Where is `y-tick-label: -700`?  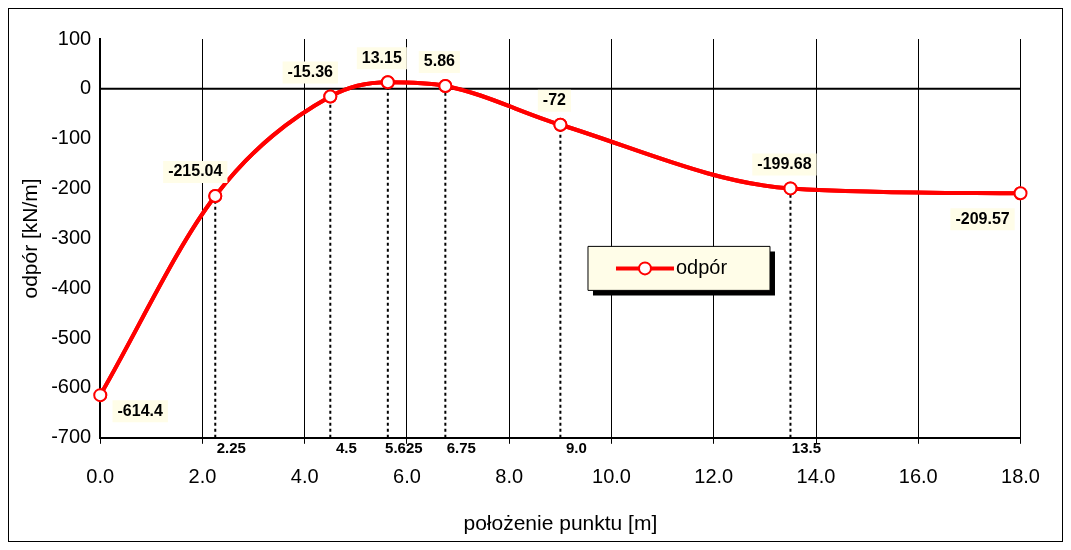
y-tick-label: -700 is located at coordinates (71, 436).